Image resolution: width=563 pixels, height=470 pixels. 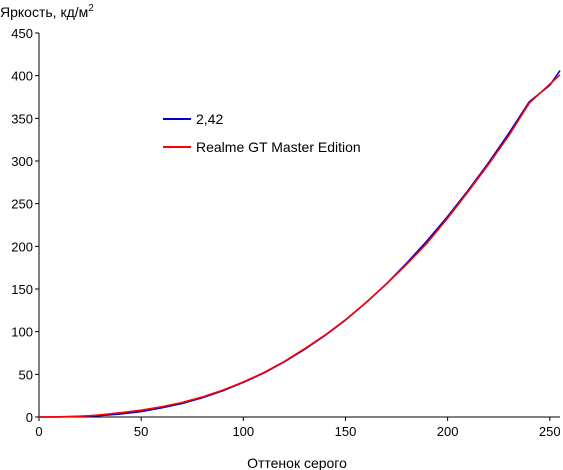 I want to click on x-tick-label: 200, so click(x=448, y=431).